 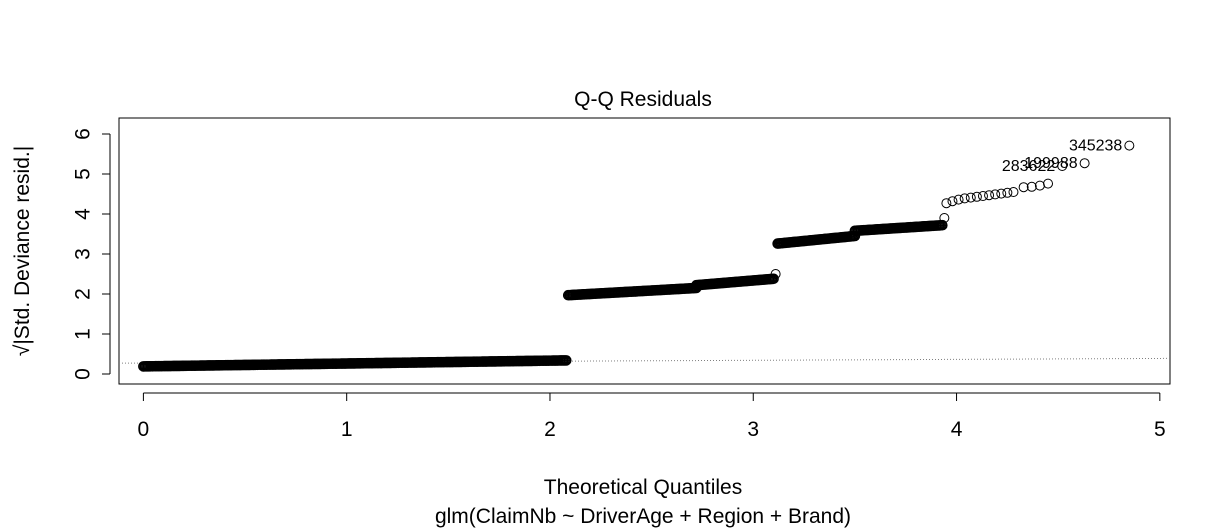 What do you see at coordinates (22, 251) in the screenshot?
I see `y-axis-label: √|Std. Deviance resid.|` at bounding box center [22, 251].